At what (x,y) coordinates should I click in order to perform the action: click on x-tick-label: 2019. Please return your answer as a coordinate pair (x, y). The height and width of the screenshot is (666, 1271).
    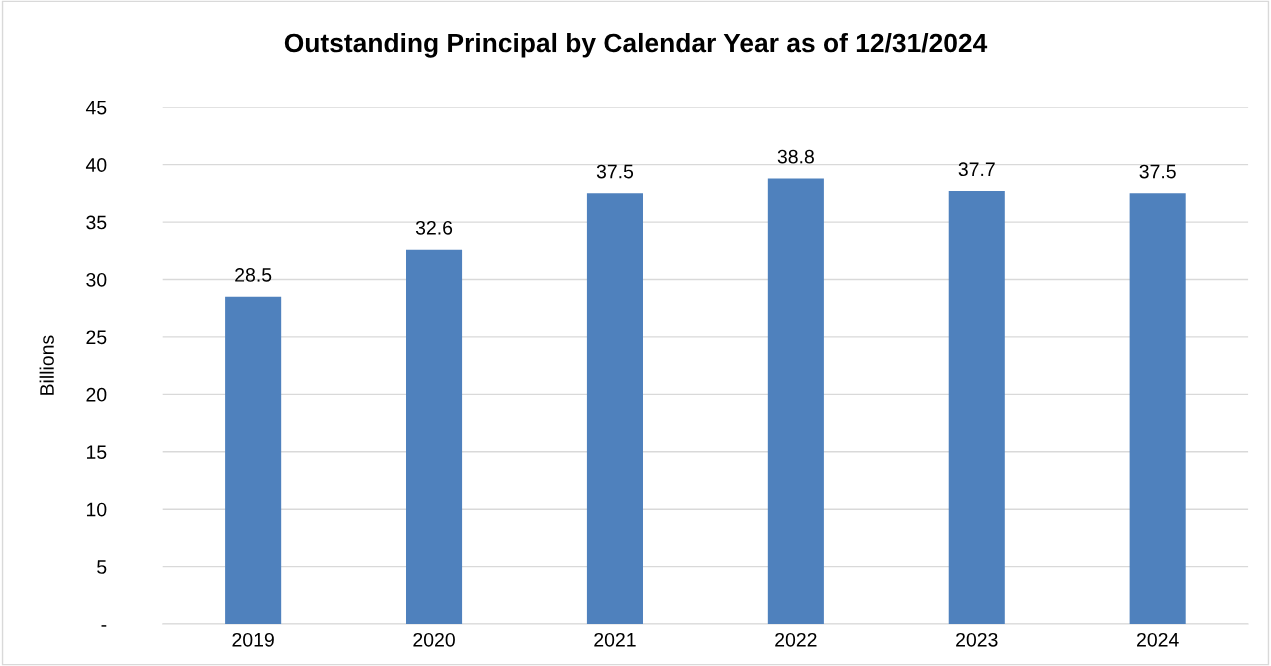
    Looking at the image, I should click on (253, 639).